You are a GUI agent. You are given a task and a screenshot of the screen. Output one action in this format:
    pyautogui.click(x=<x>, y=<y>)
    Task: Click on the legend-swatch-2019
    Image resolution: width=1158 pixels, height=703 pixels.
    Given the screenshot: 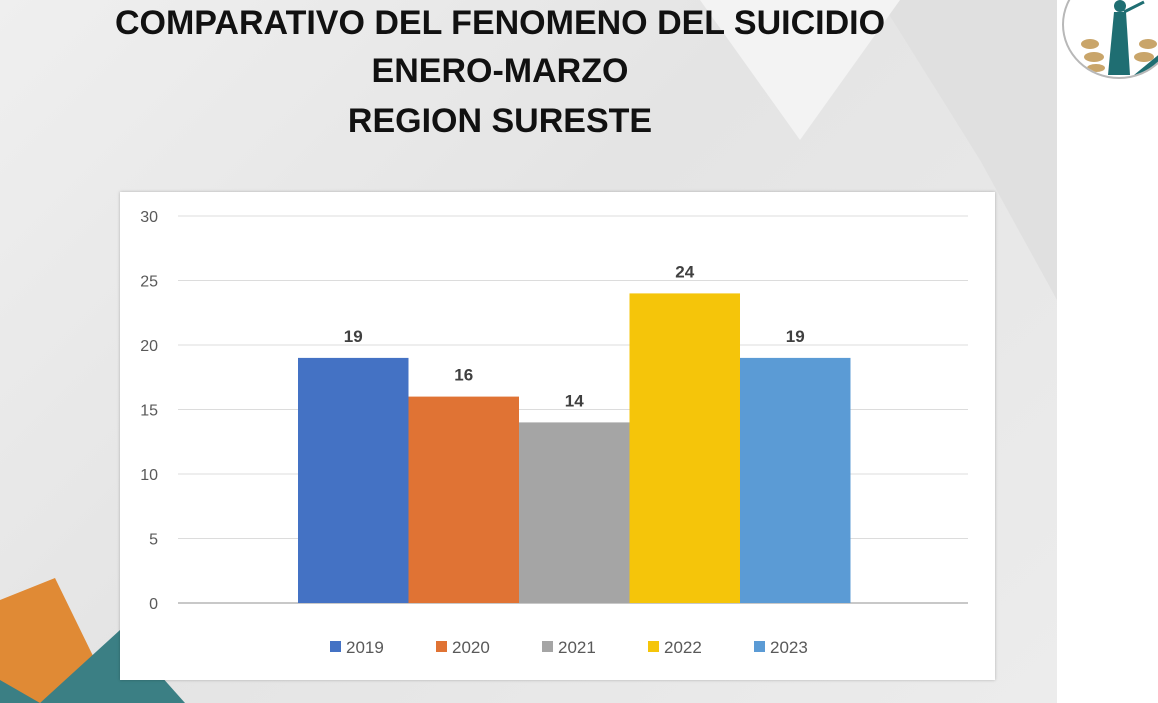 What is the action you would take?
    pyautogui.click(x=335, y=646)
    